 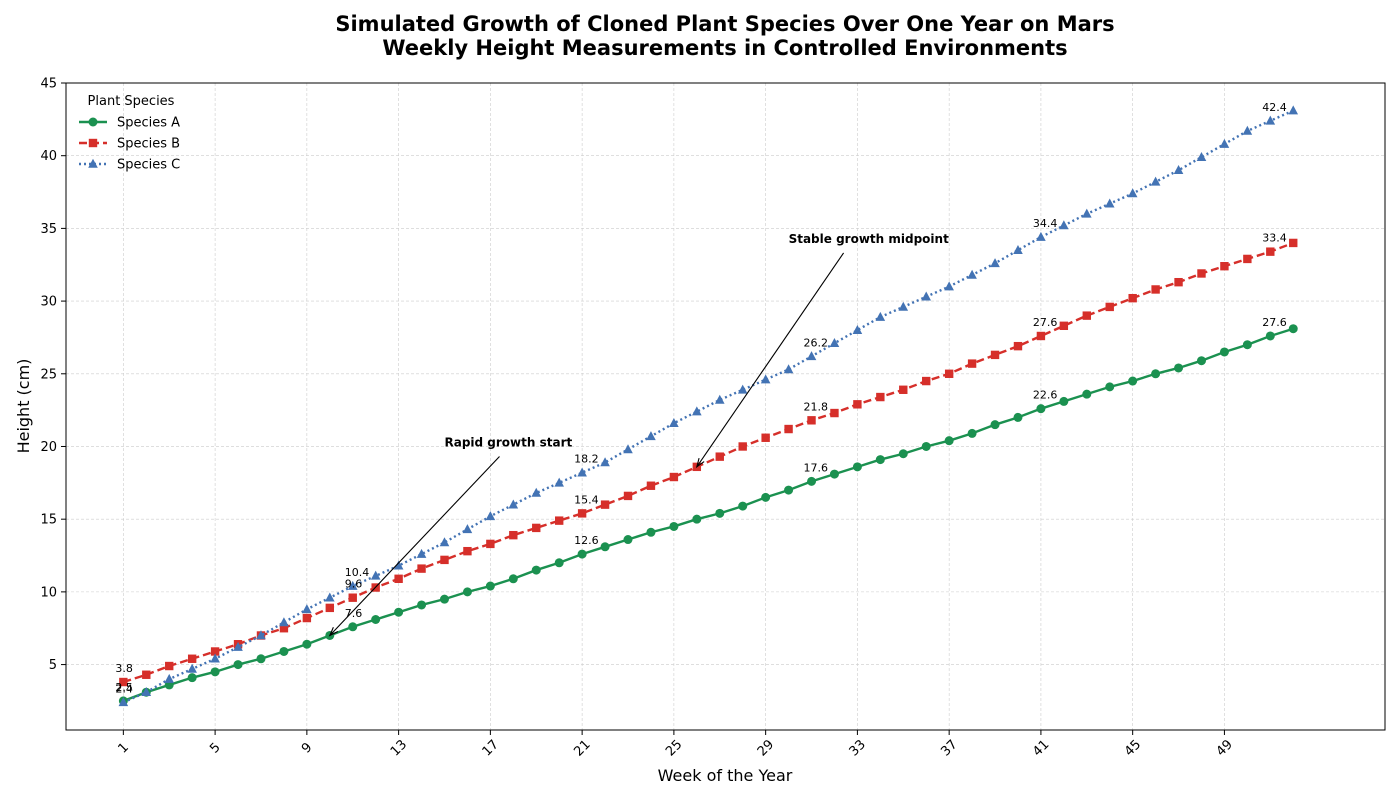 I want to click on x-tick-label: 1, so click(x=123, y=748).